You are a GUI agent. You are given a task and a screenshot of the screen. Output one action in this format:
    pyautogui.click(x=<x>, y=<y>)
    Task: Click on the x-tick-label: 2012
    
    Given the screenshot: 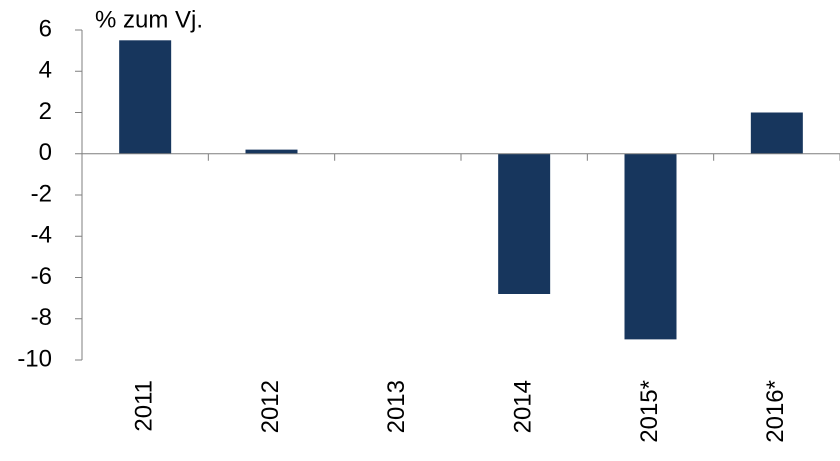 What is the action you would take?
    pyautogui.click(x=270, y=406)
    